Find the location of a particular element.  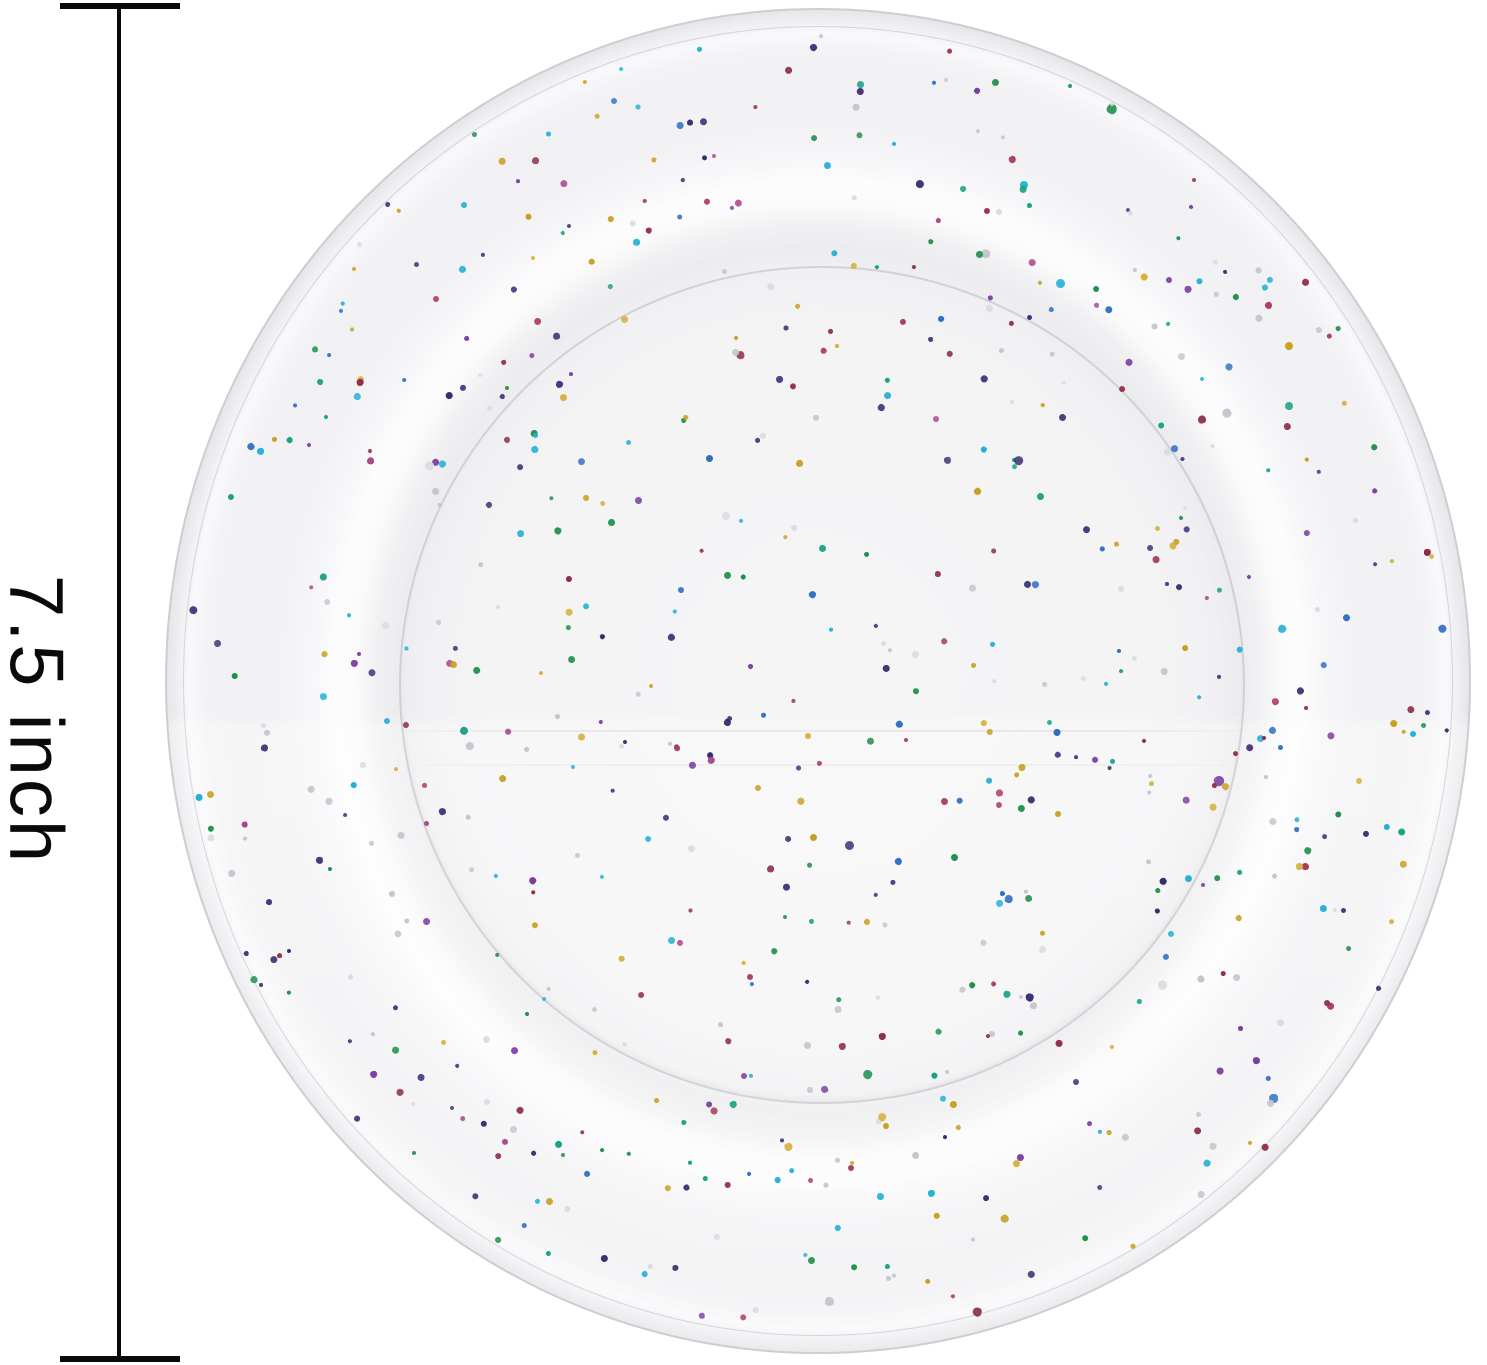

plate-reflection-seam is located at coordinates (820, 731).